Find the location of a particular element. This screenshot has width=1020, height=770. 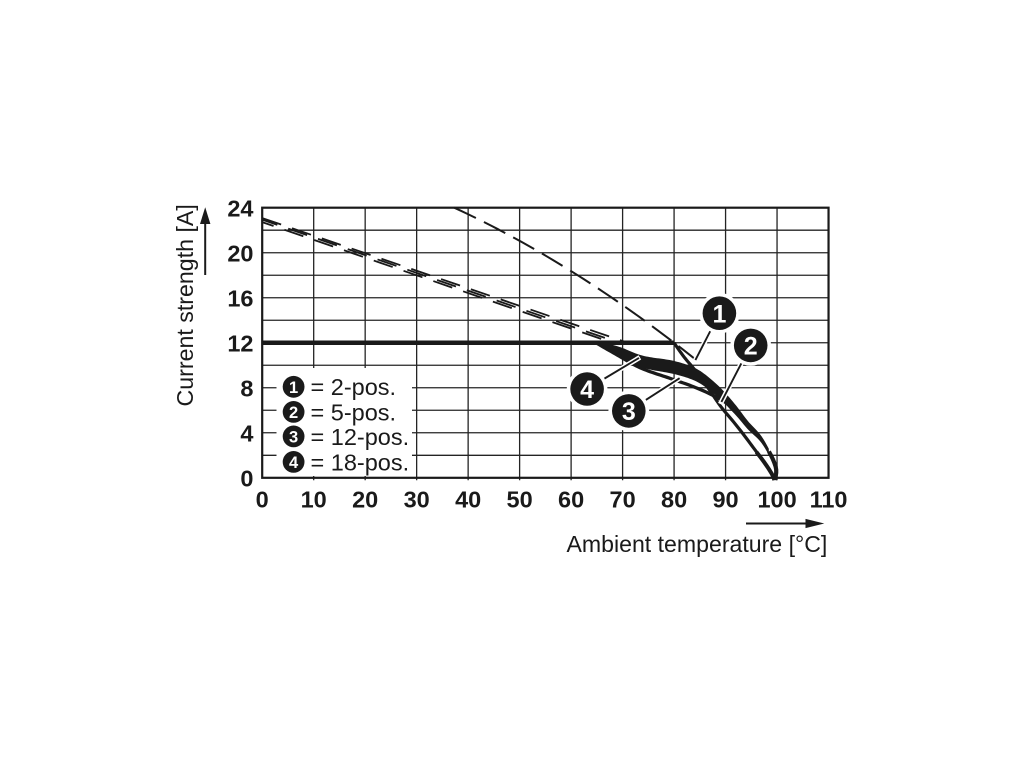

svg-text: 16 is located at coordinates (240, 298).